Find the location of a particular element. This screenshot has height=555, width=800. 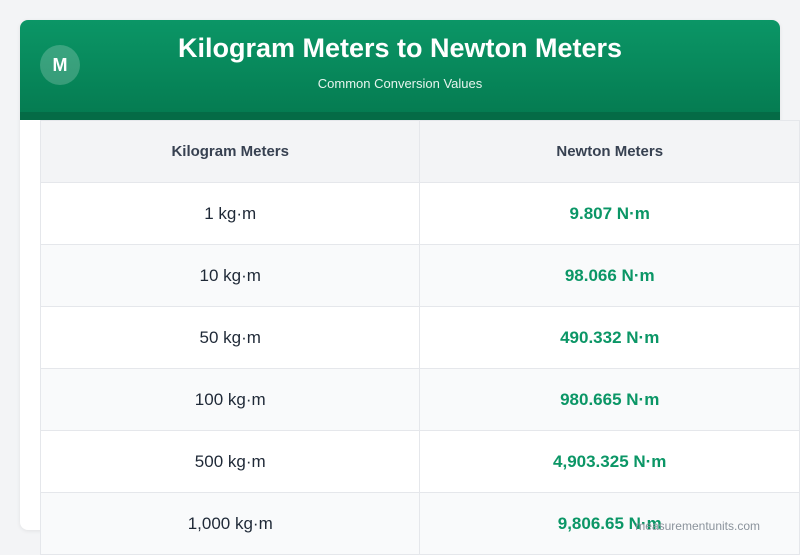

table-row: 10 kg·m 98.066 N·m is located at coordinates (419, 275).